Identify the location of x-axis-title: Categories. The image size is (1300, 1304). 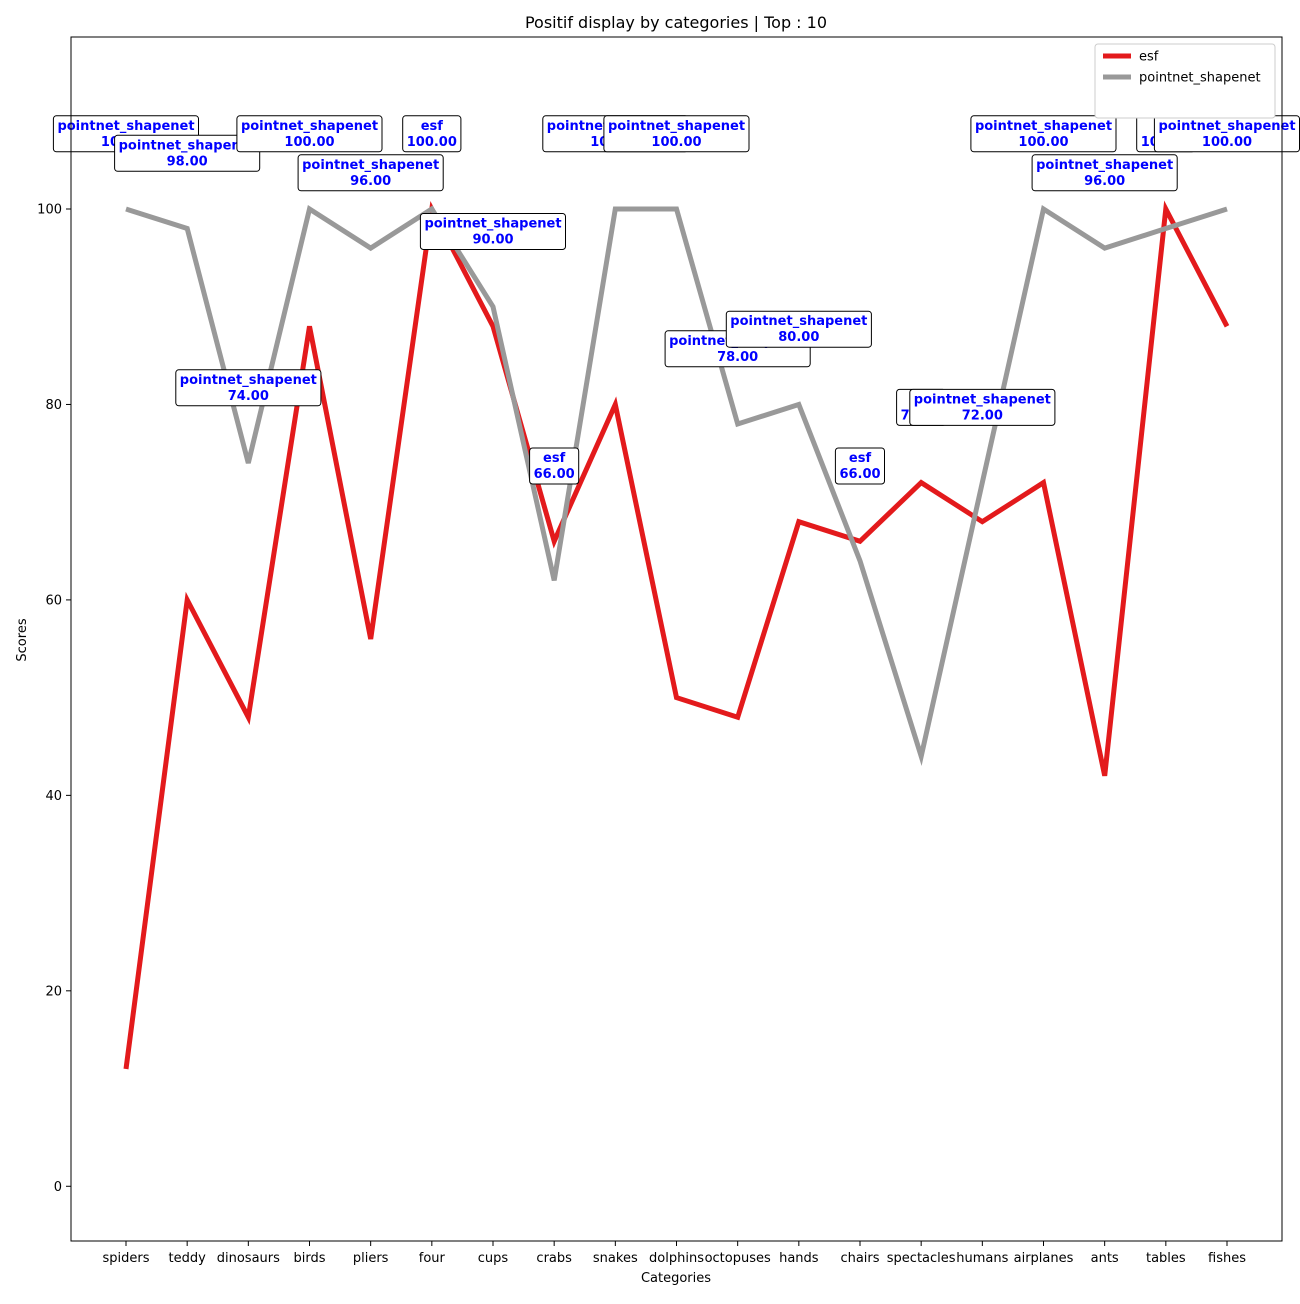
(676, 1278).